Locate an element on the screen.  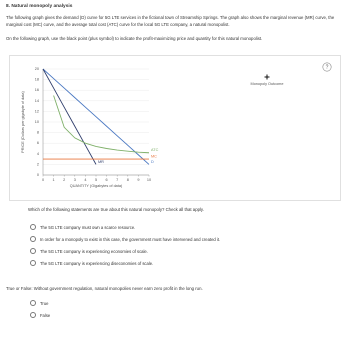
x-tick-label: 3 is located at coordinates (75, 180).